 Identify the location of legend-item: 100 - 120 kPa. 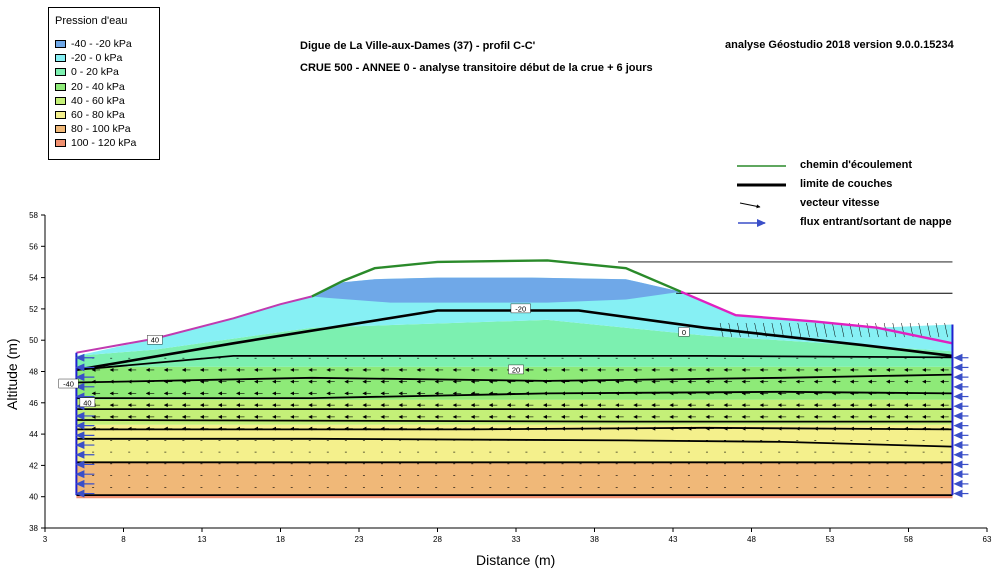
(95, 143).